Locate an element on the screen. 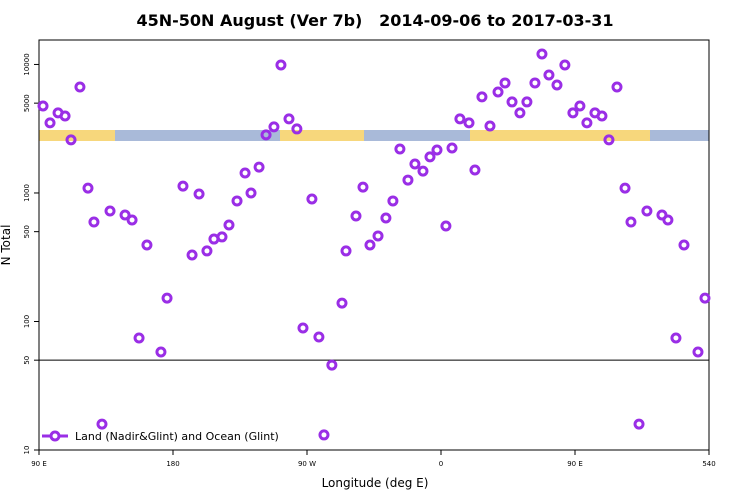 This screenshot has height=504, width=750. legend-label: Land (Nadir&Glint) and Ocean (Glint) is located at coordinates (177, 436).